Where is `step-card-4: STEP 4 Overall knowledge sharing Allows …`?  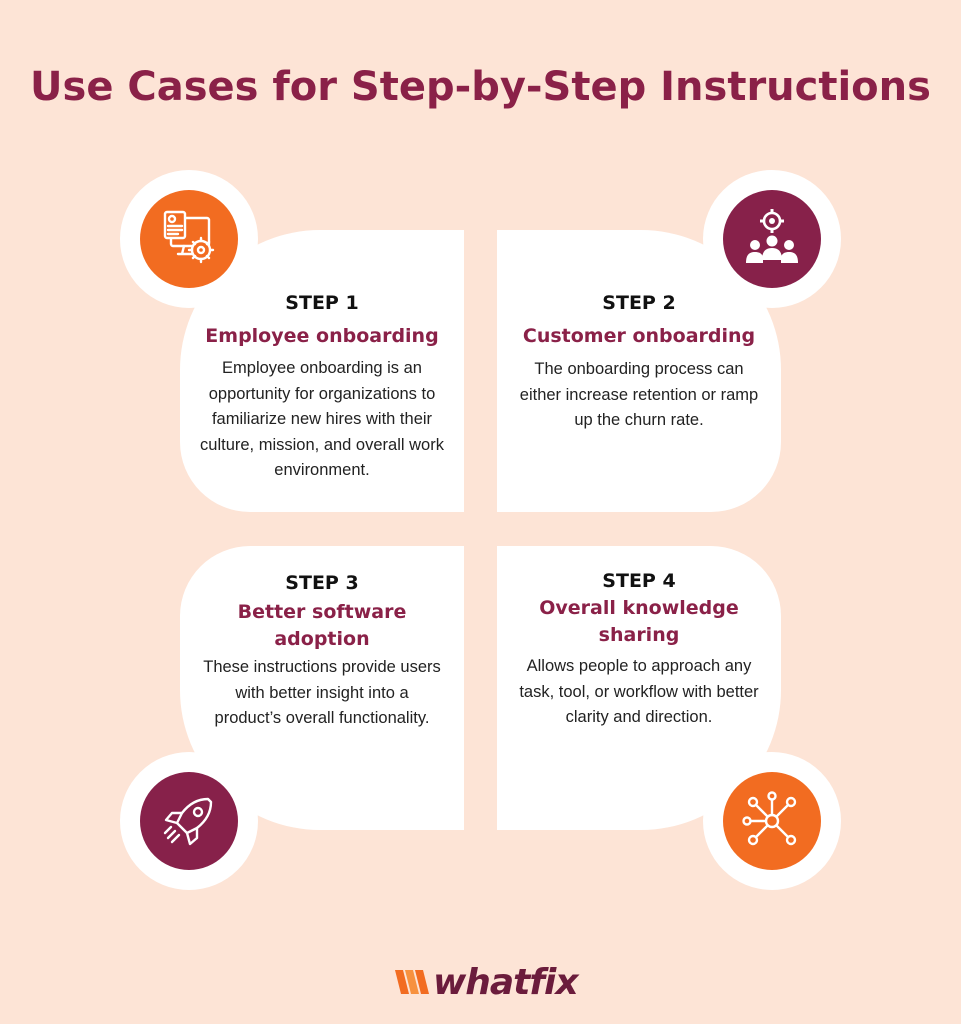 step-card-4: STEP 4 Overall knowledge sharing Allows … is located at coordinates (639, 688).